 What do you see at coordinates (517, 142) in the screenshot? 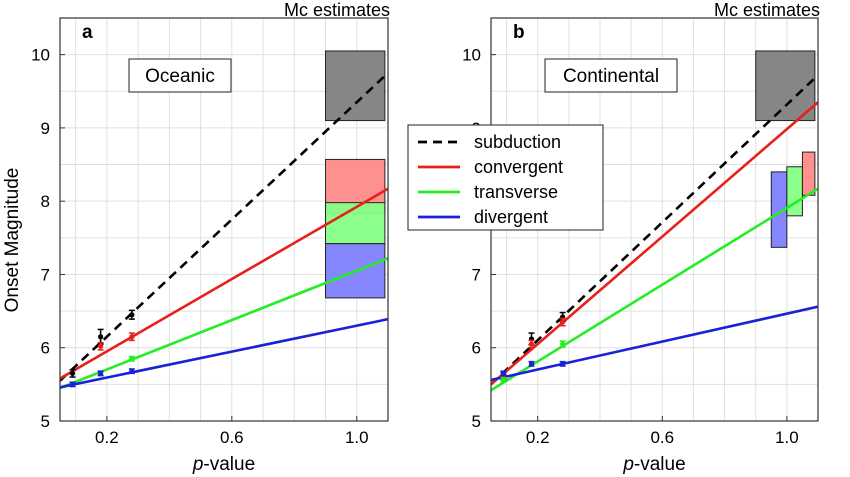
I see `legend-label-subduction: subduction` at bounding box center [517, 142].